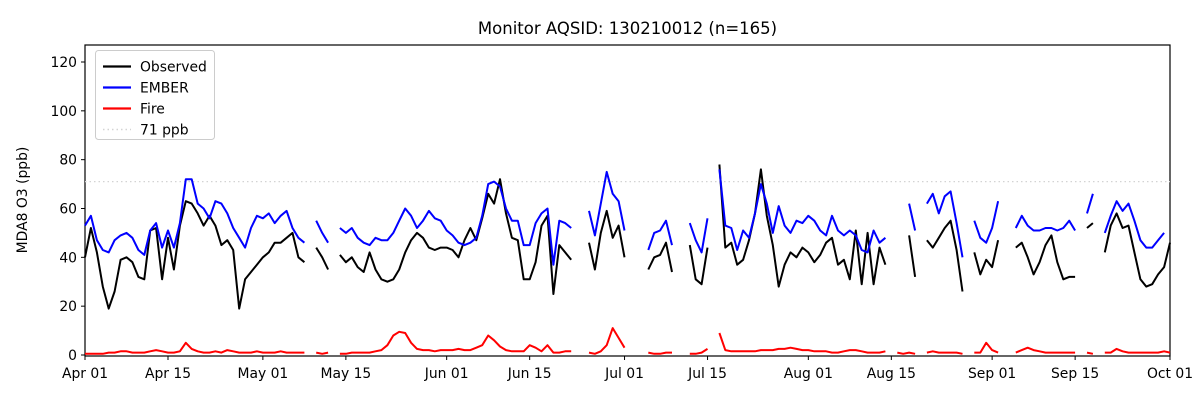 This screenshot has width=1200, height=404. Describe the element at coordinates (85, 374) in the screenshot. I see `x-tick-label: Apr 01` at that location.